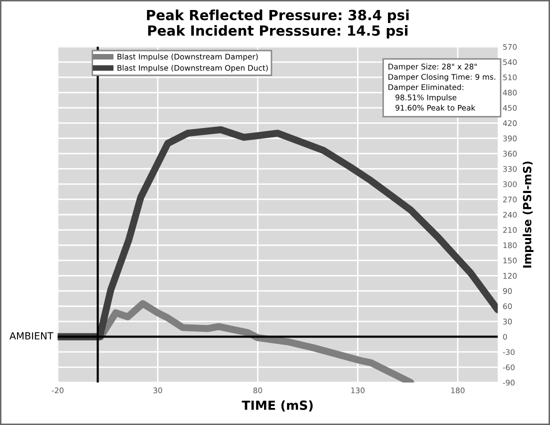 This screenshot has height=425, width=550. I want to click on chart-title: Peak Reflected Pressure: 38.4 psi Peak Incident Presssure: 14.5 psi, so click(278, 24).